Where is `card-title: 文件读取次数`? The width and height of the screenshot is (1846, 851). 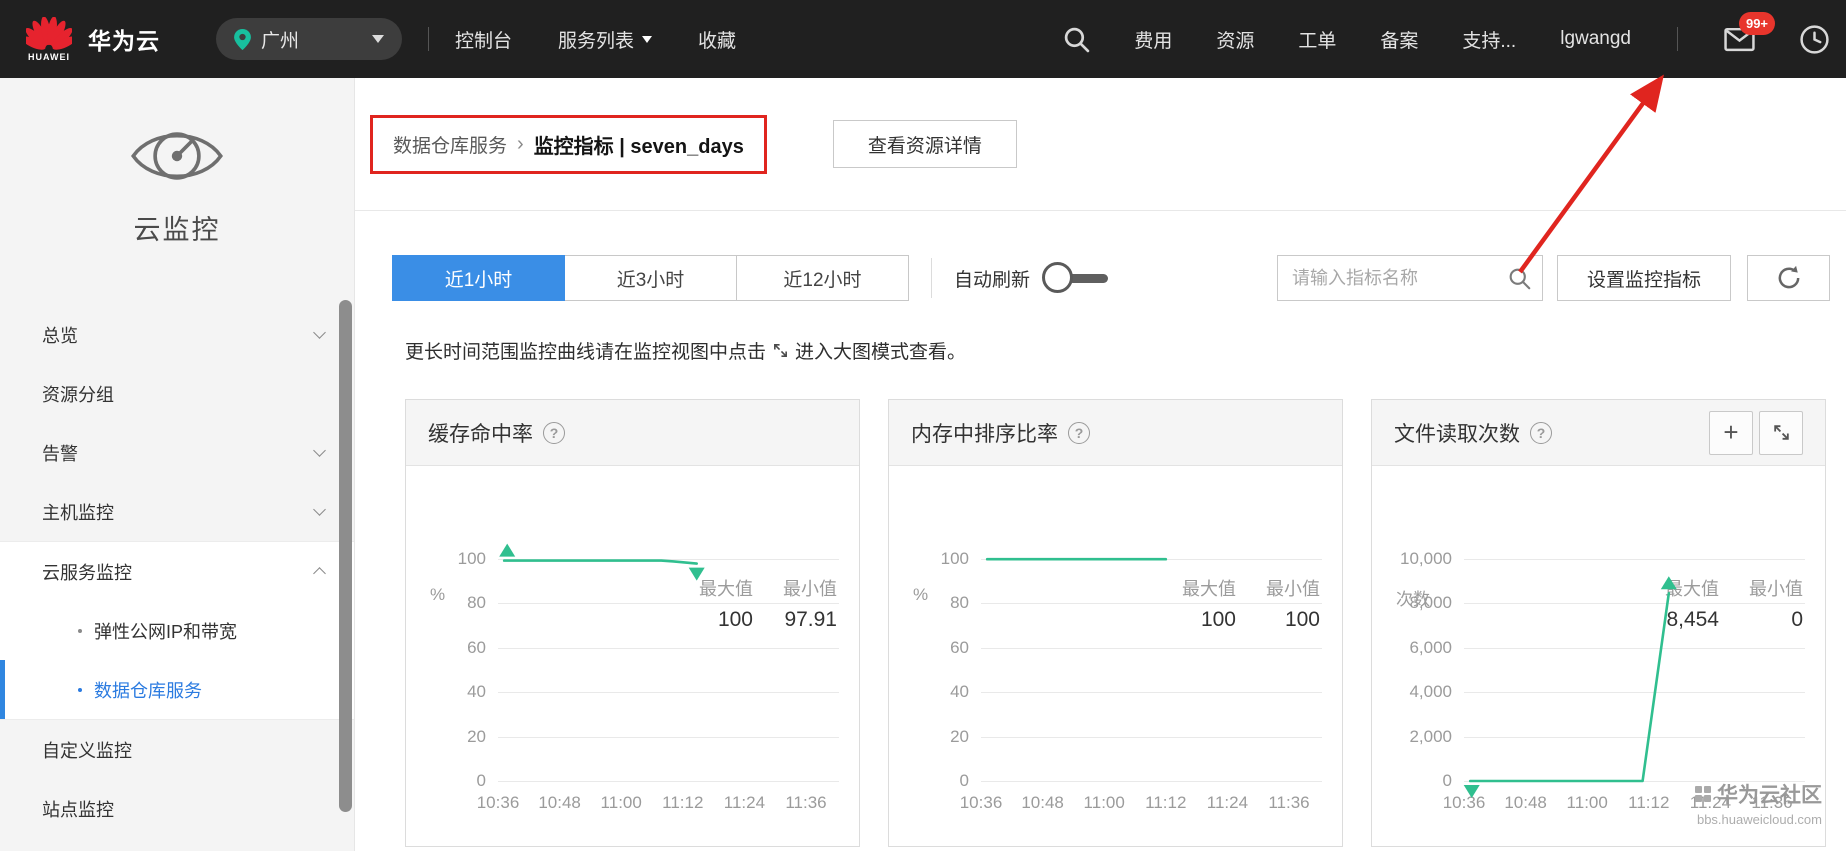 card-title: 文件读取次数 is located at coordinates (1457, 434).